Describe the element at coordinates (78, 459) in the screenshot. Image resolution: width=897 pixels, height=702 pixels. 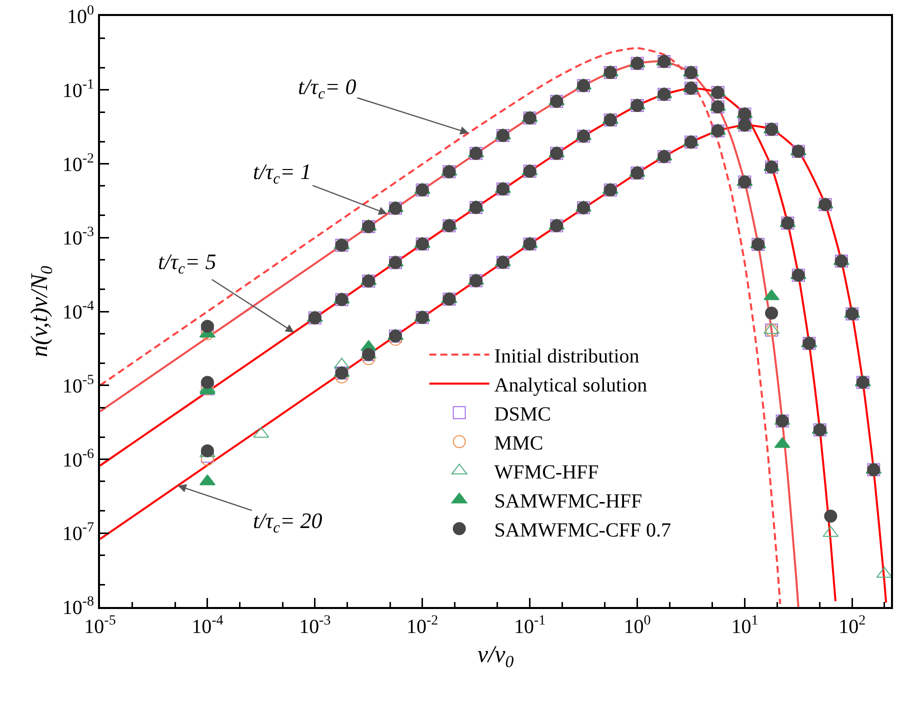
I see `y-tick-label: 10$^{-6}$` at that location.